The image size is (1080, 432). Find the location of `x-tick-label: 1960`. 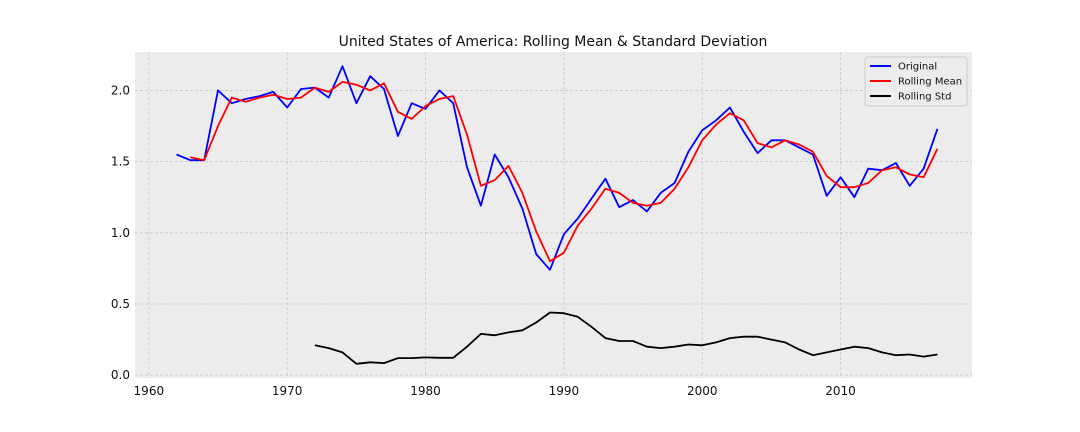

x-tick-label: 1960 is located at coordinates (149, 391).